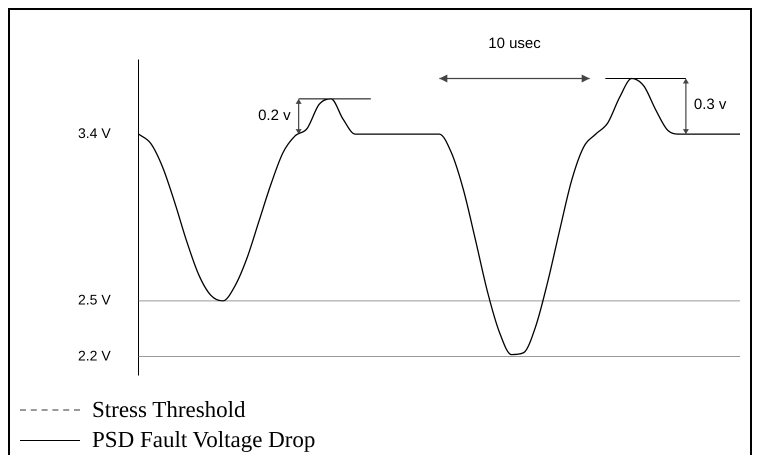 Image resolution: width=758 pixels, height=457 pixels. Describe the element at coordinates (204, 440) in the screenshot. I see `legend-label: PSD Fault Voltage Drop` at that location.